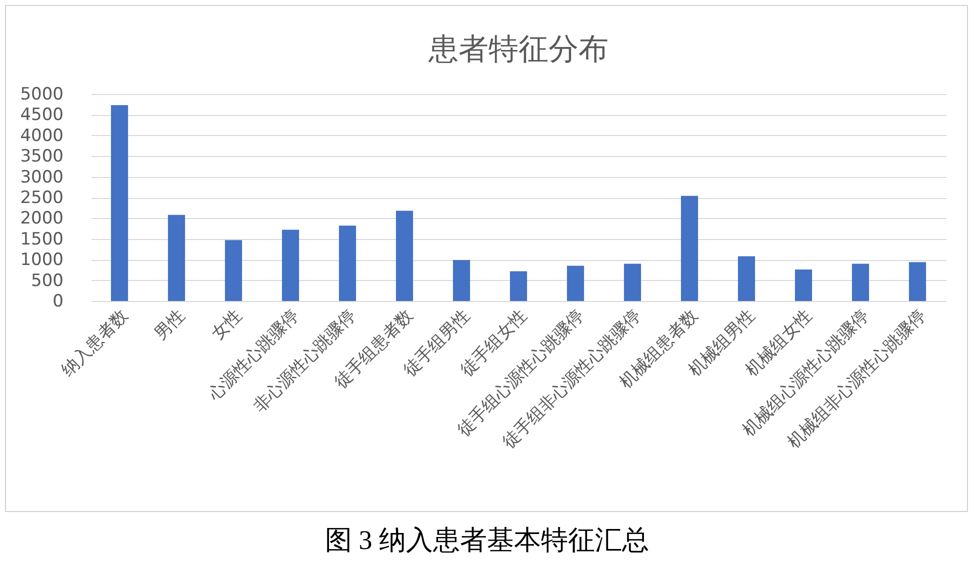  What do you see at coordinates (42, 260) in the screenshot?
I see `y-tick-label: 1000` at bounding box center [42, 260].